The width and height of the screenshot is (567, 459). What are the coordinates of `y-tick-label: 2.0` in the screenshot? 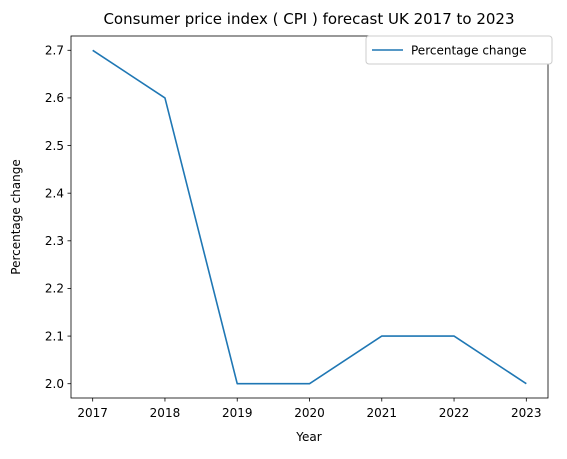 It's located at (54, 384).